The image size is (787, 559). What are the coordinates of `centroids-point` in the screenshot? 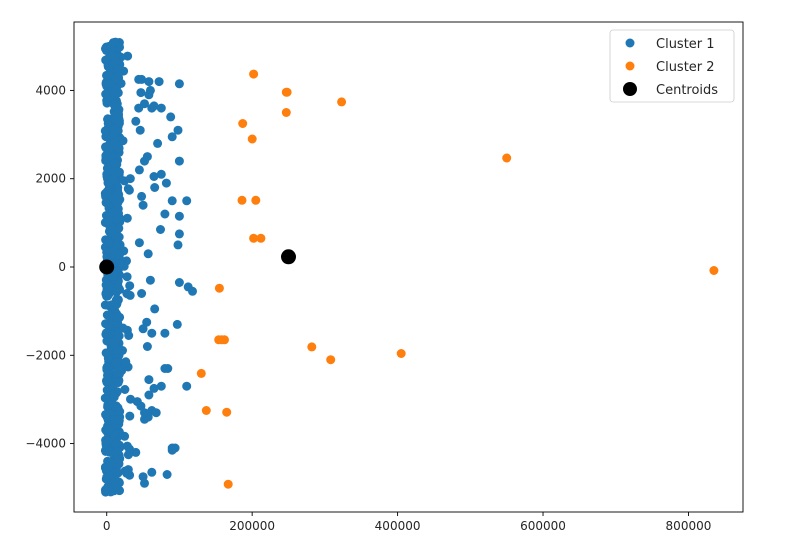 It's located at (288, 257).